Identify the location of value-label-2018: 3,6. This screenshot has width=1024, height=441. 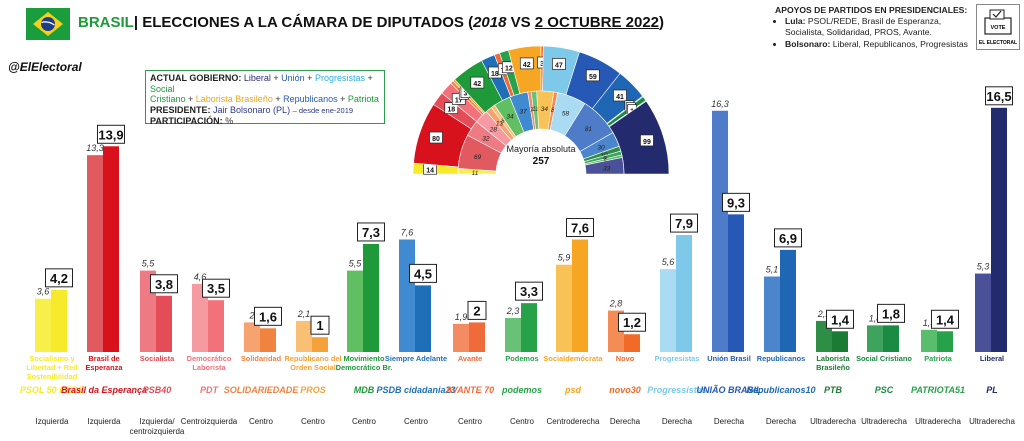
(43, 292).